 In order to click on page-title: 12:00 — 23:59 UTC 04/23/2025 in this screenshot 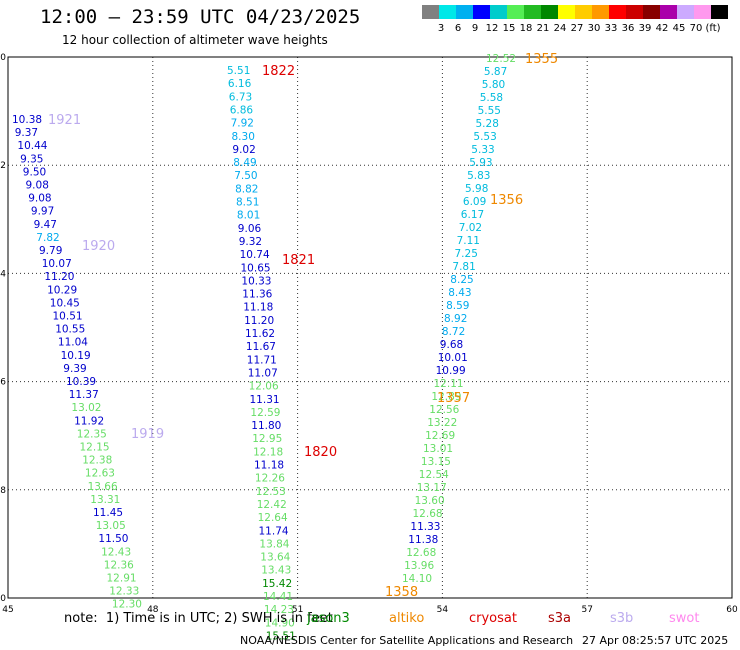, I will do `click(200, 17)`.